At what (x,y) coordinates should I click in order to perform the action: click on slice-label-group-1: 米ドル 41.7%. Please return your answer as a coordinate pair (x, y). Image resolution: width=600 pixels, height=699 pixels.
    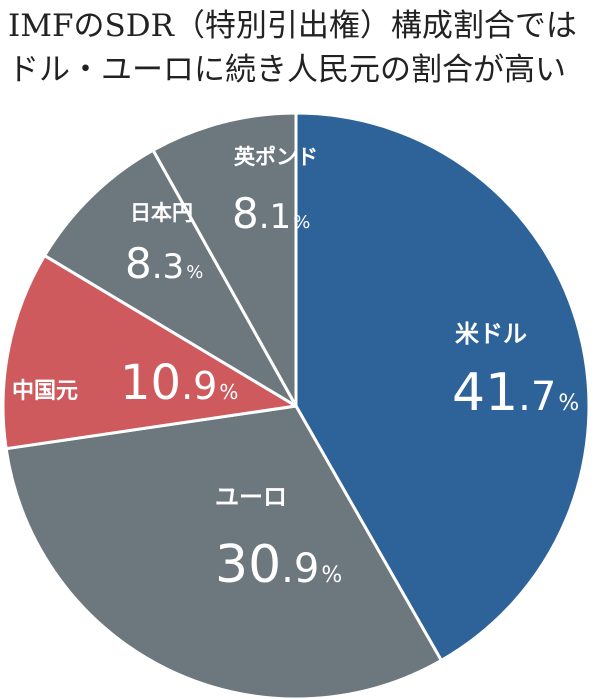
    Looking at the image, I should click on (515, 371).